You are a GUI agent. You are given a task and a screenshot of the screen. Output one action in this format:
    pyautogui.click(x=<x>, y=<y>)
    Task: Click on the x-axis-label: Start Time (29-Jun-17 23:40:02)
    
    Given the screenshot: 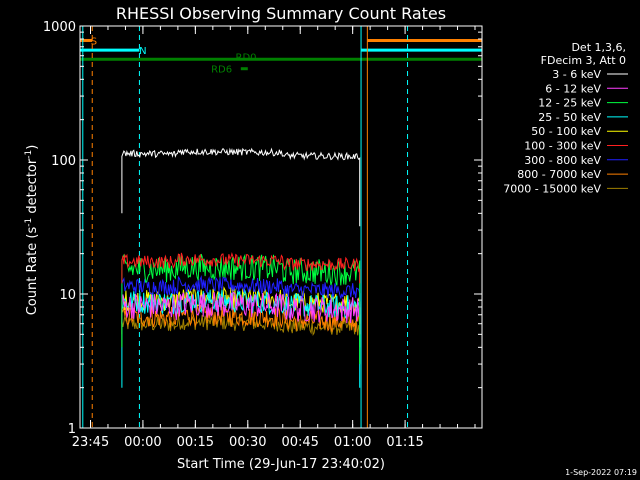 What is the action you would take?
    pyautogui.click(x=281, y=464)
    